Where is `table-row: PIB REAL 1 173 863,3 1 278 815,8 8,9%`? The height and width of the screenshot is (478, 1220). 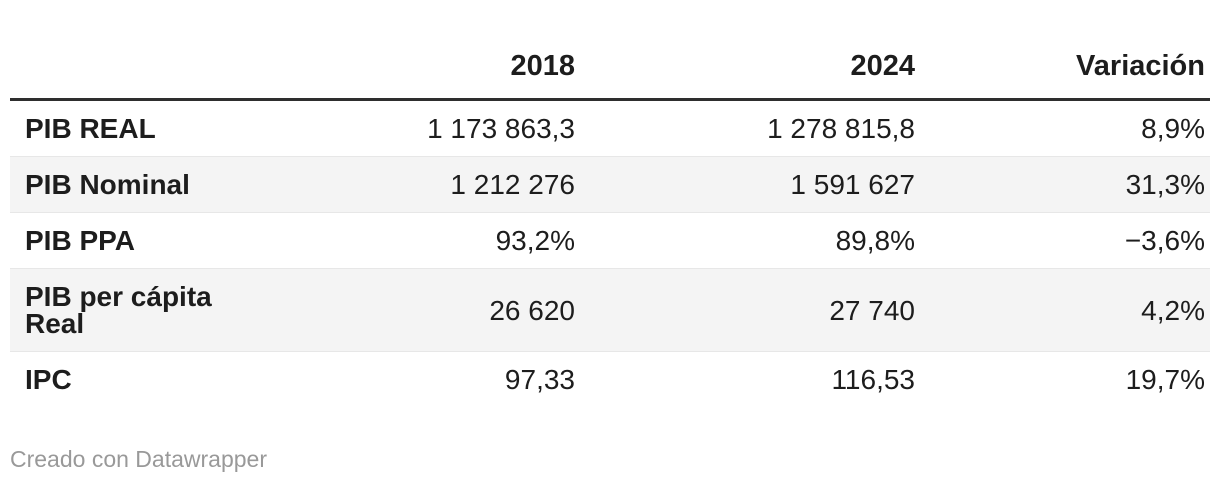
table-row: PIB REAL 1 173 863,3 1 278 815,8 8,9% is located at coordinates (610, 128).